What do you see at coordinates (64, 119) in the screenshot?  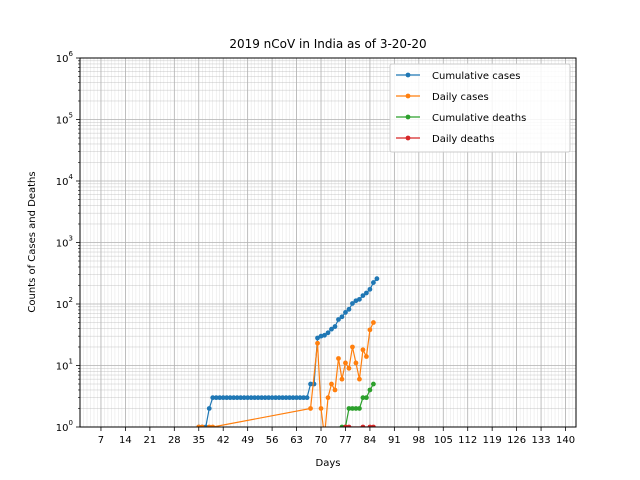 I see `y-tick-label: 10⁵` at bounding box center [64, 119].